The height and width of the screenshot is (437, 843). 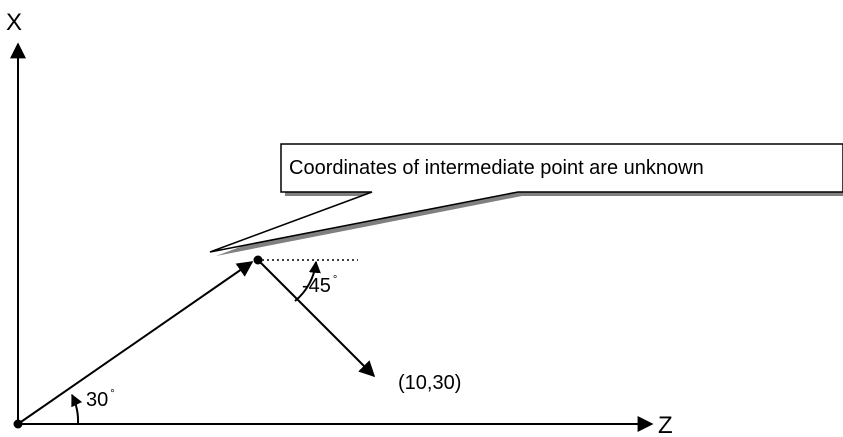 I want to click on angle-arc-neg45, so click(x=307, y=281).